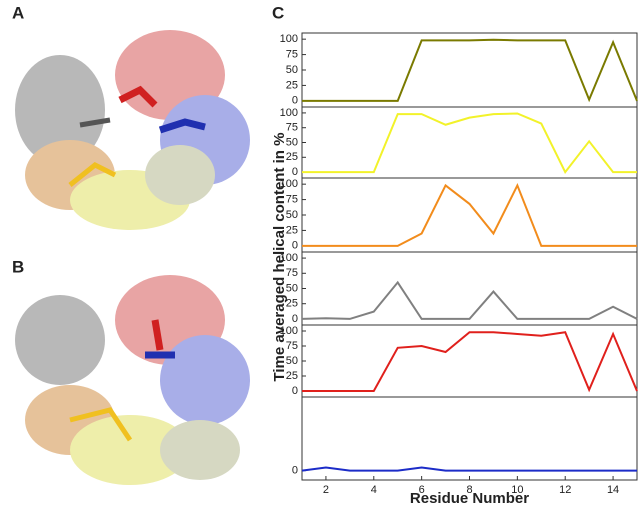  Describe the element at coordinates (613, 490) in the screenshot. I see `x-tick-label: 14` at that location.